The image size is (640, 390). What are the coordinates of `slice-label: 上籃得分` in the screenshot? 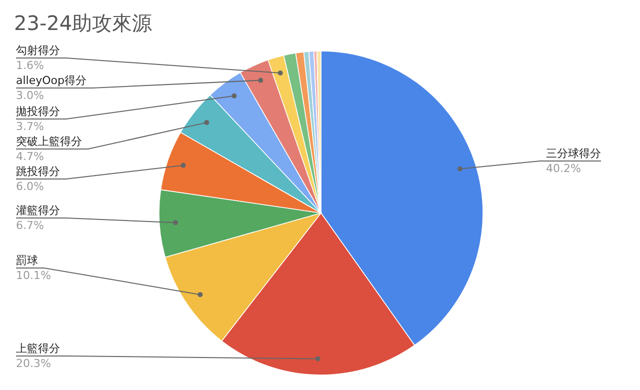 It's located at (38, 348).